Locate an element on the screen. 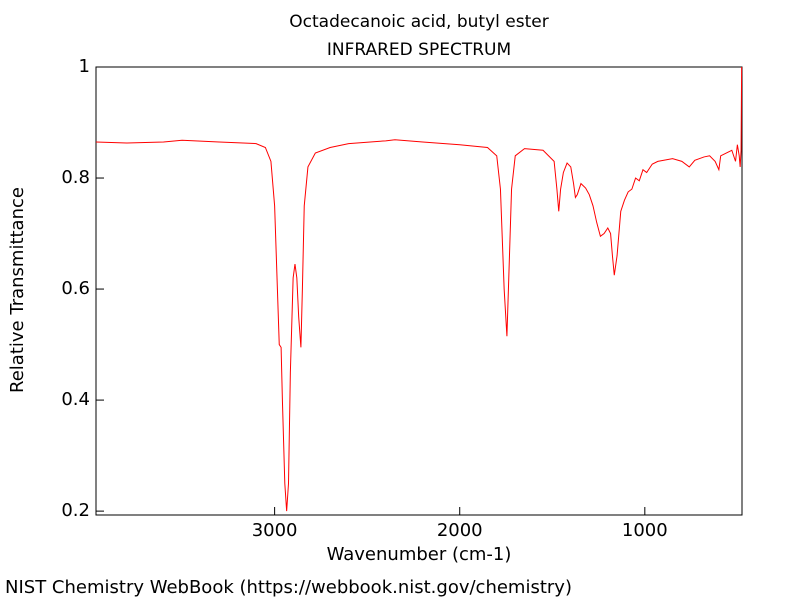  y-tick-label: 1 is located at coordinates (84, 66).